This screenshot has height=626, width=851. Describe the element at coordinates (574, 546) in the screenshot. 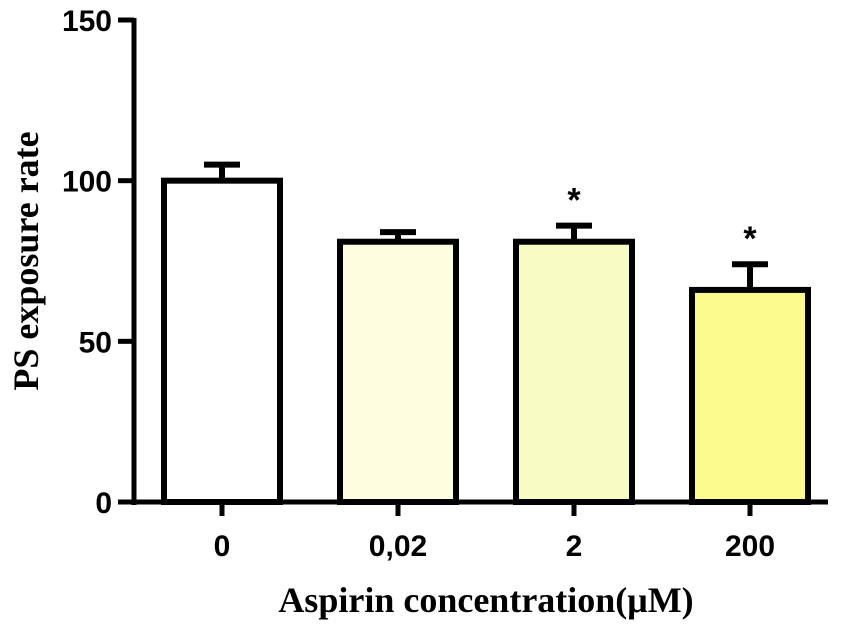

I see `x-tick-label-2: 2` at that location.